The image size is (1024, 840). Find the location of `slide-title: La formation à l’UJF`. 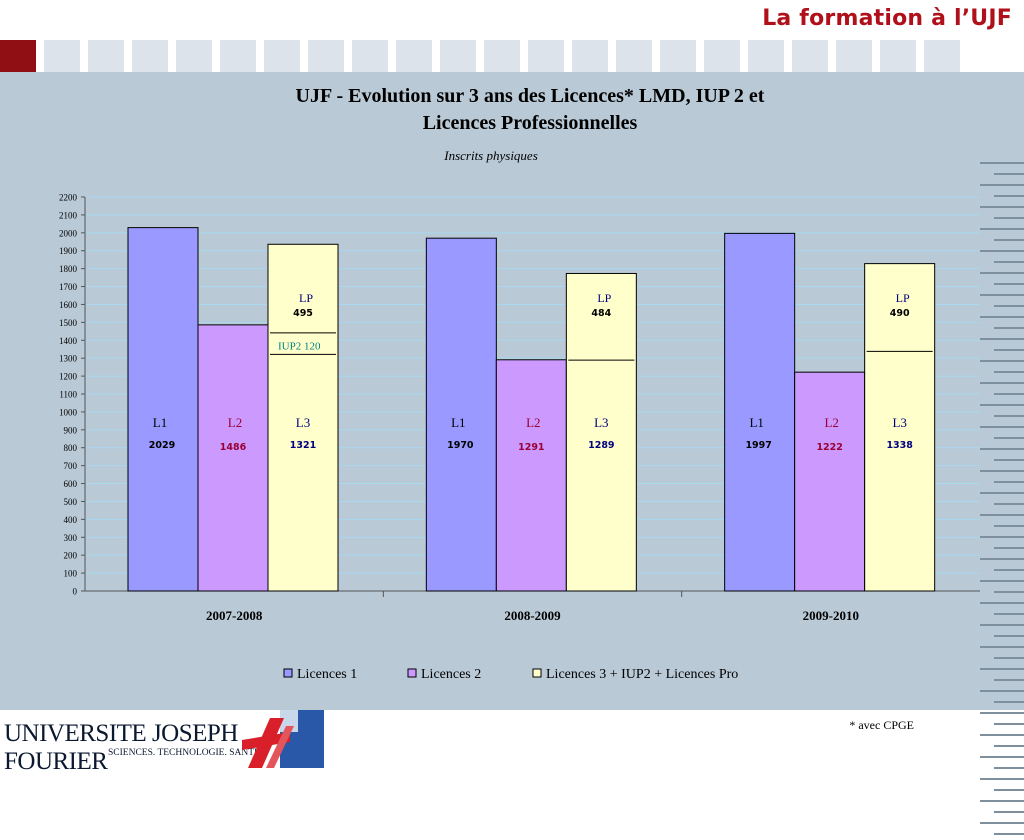

slide-title: La formation à l’UJF is located at coordinates (887, 18).